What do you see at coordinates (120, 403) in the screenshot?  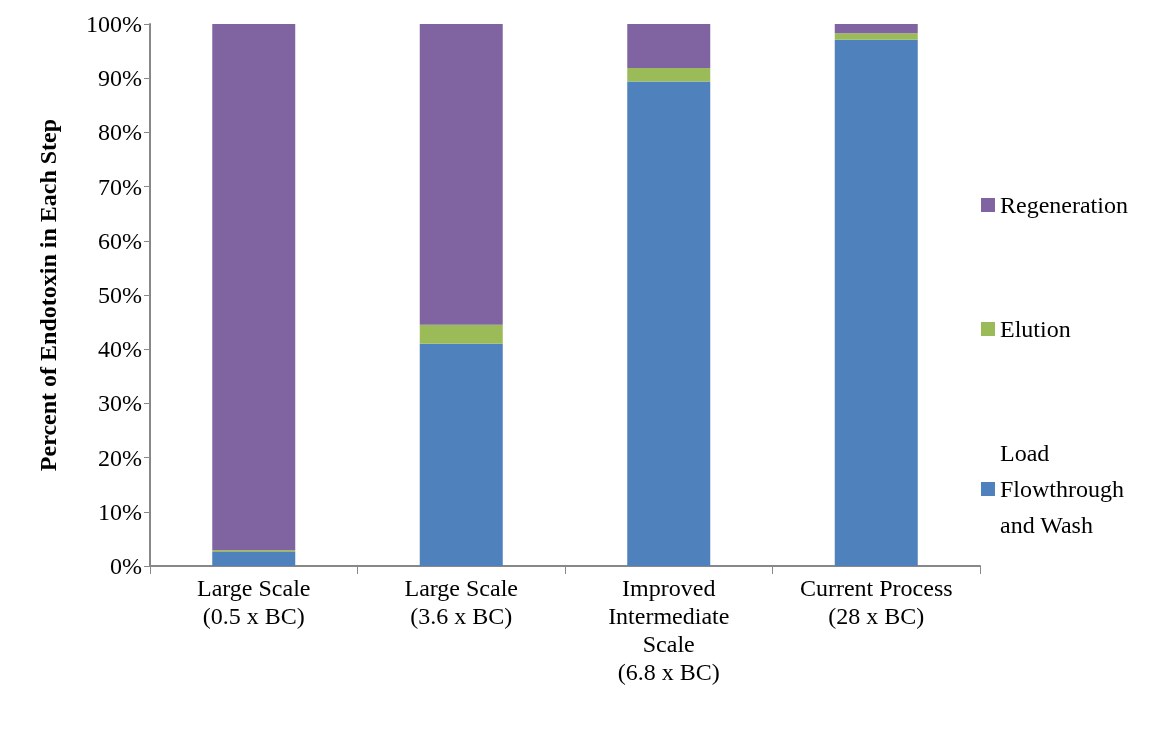 I see `y-tick-label: 30%` at bounding box center [120, 403].